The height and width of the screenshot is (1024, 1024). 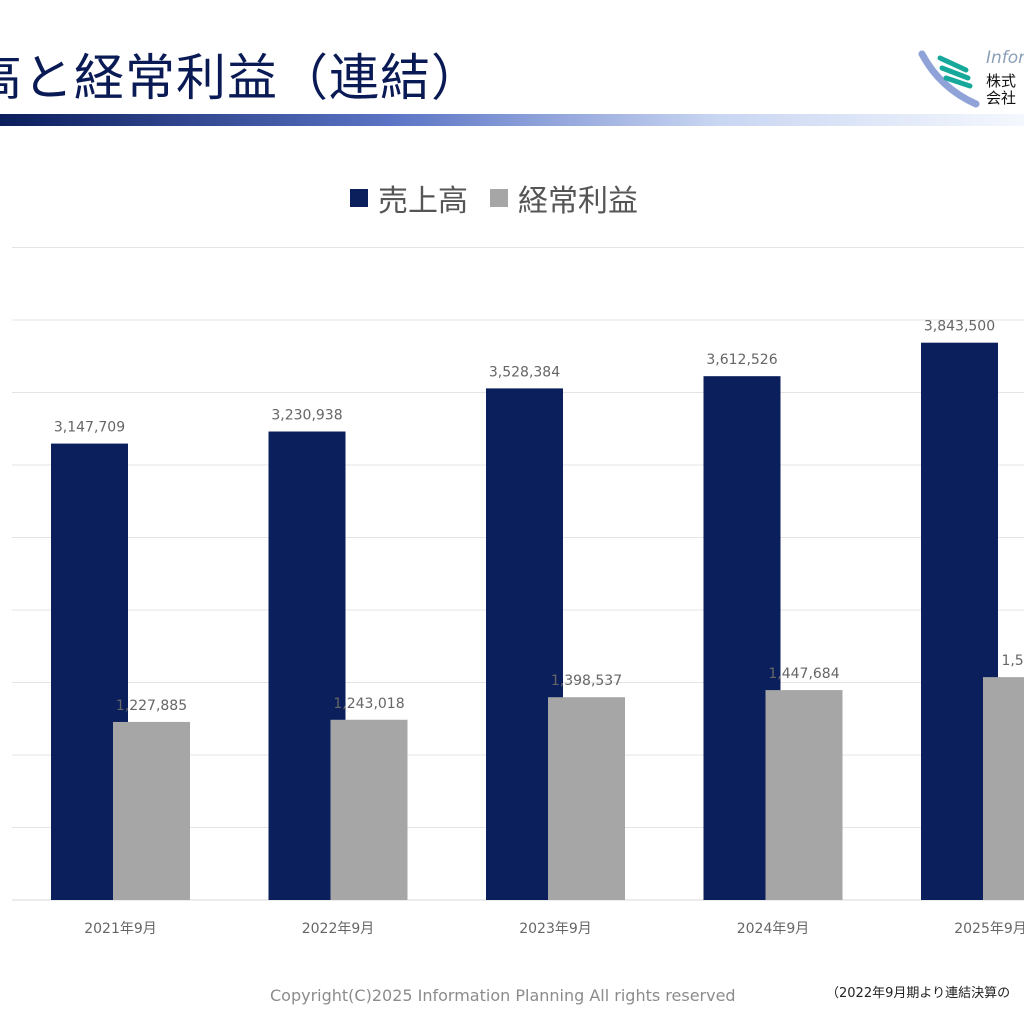 I want to click on logo-text-jp-2: 会社, so click(x=1001, y=98).